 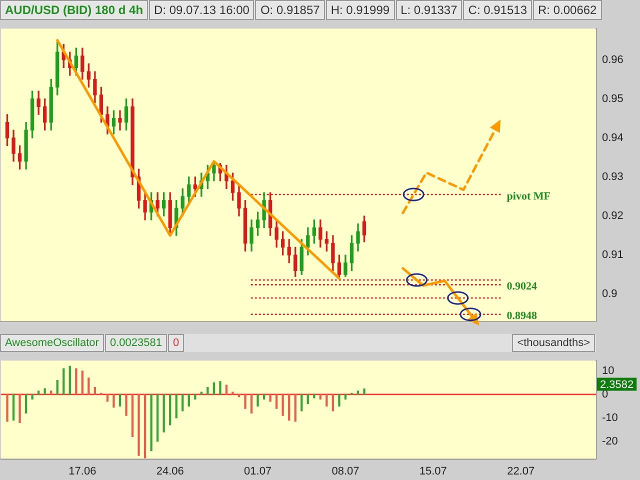 I want to click on y-tick-label: 0.91, so click(x=613, y=255).